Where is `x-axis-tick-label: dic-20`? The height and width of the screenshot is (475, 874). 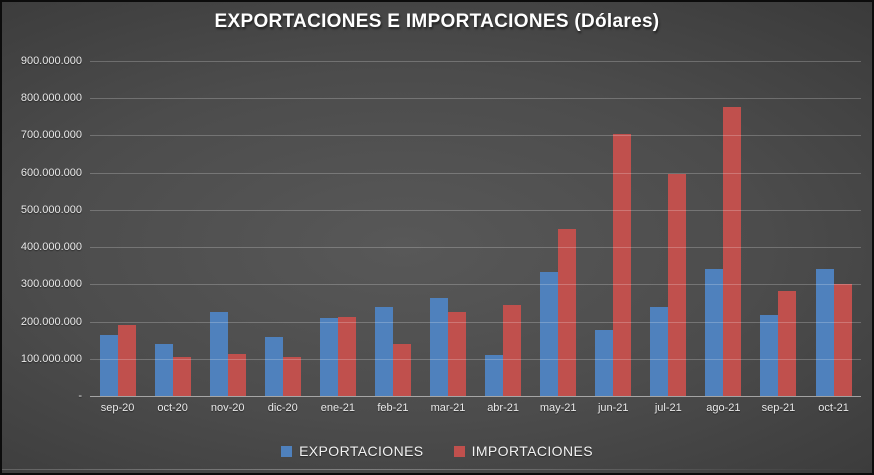
x-axis-tick-label: dic-20 is located at coordinates (282, 408).